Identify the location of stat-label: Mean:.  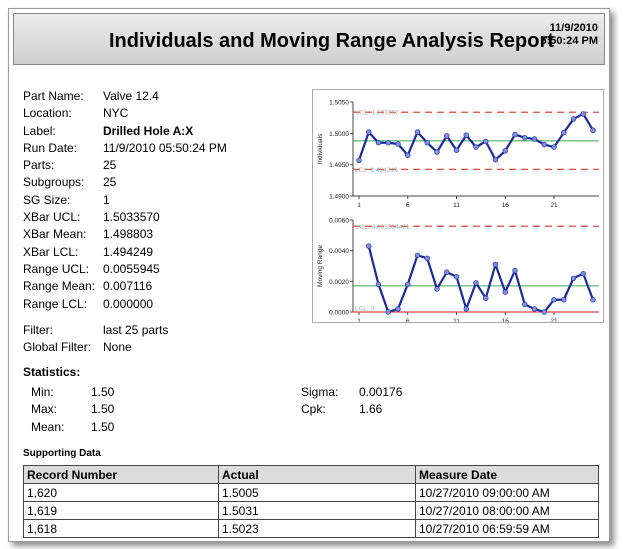
(48, 426).